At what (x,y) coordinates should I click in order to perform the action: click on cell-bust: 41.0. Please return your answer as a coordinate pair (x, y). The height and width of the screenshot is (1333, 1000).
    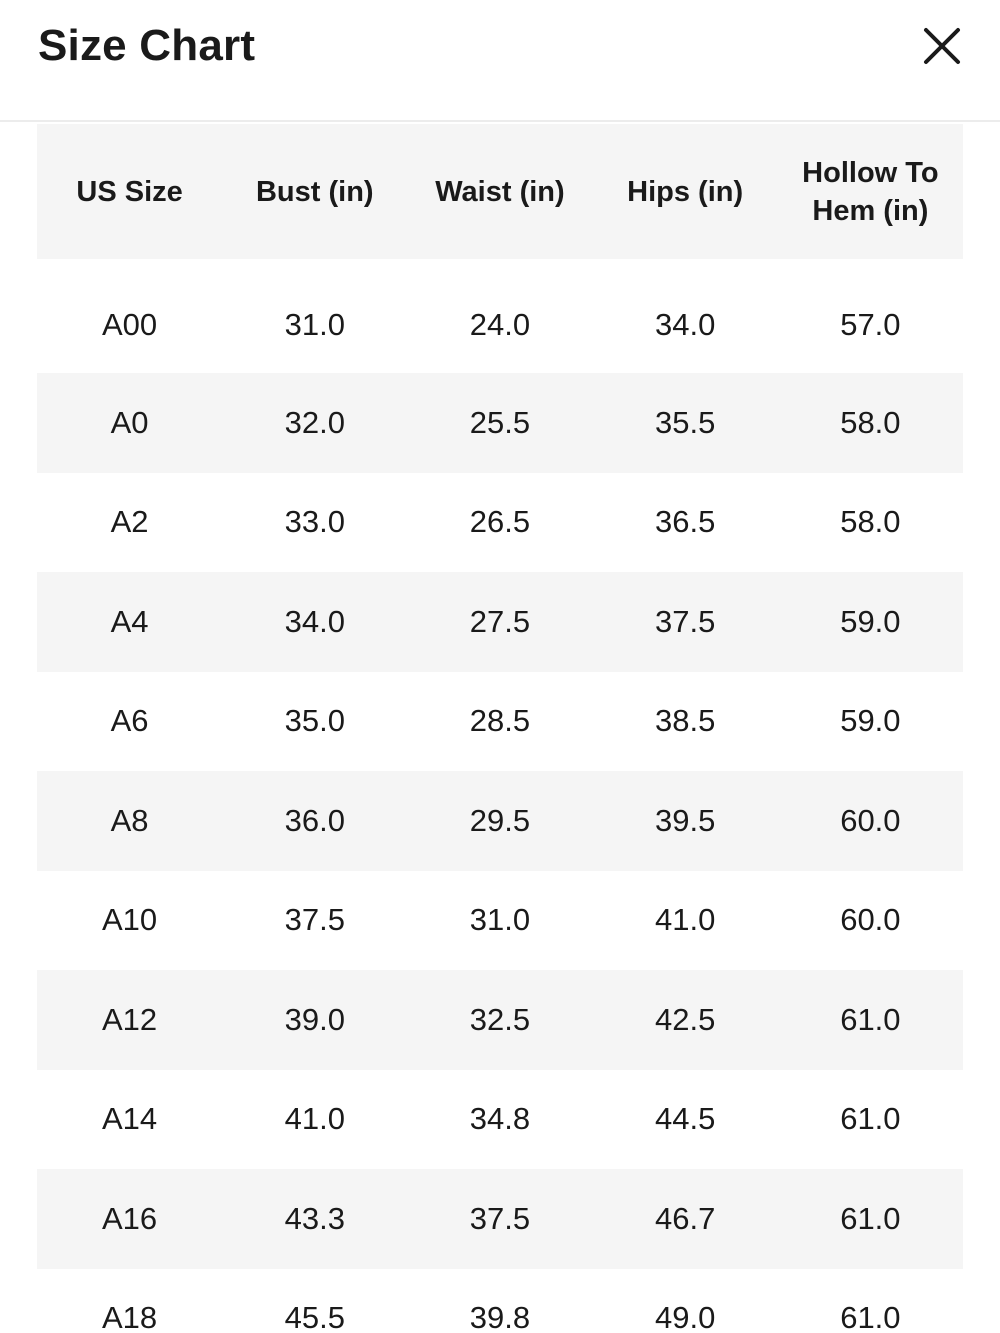
    Looking at the image, I should click on (314, 1119).